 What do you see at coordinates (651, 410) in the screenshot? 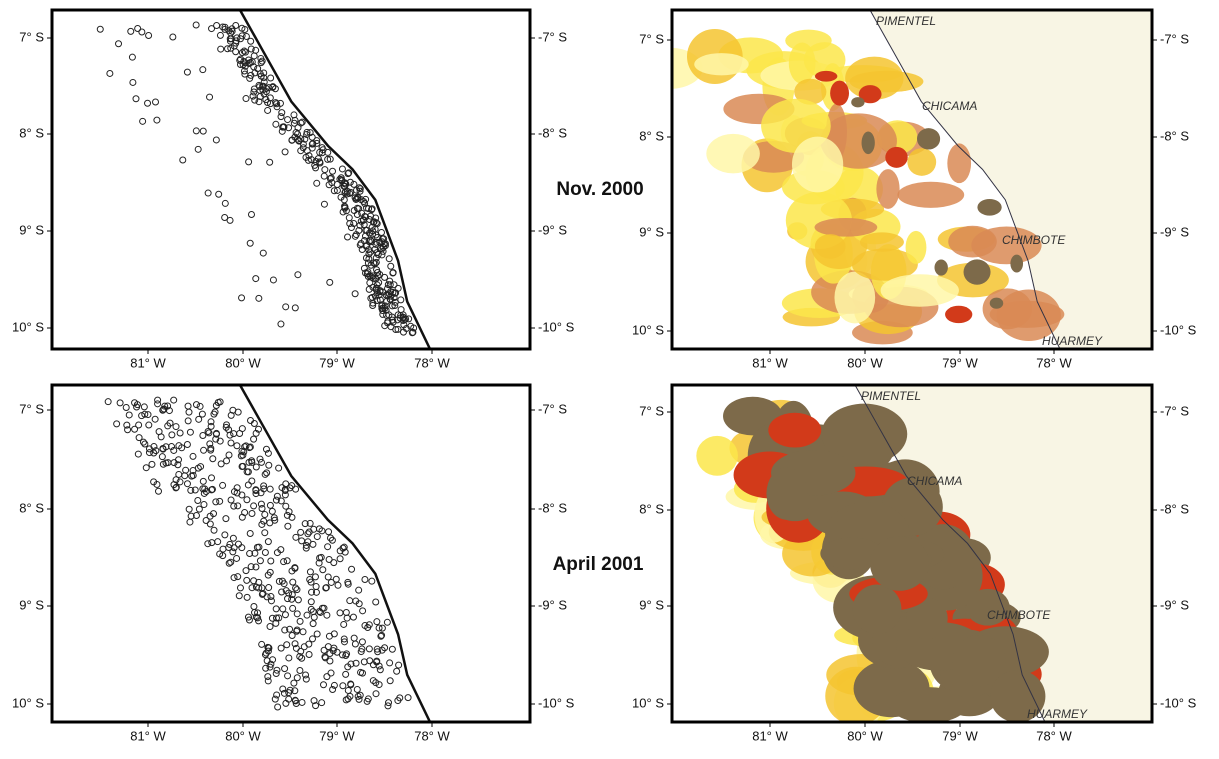
I see `y-tick-label: 7° S` at bounding box center [651, 410].